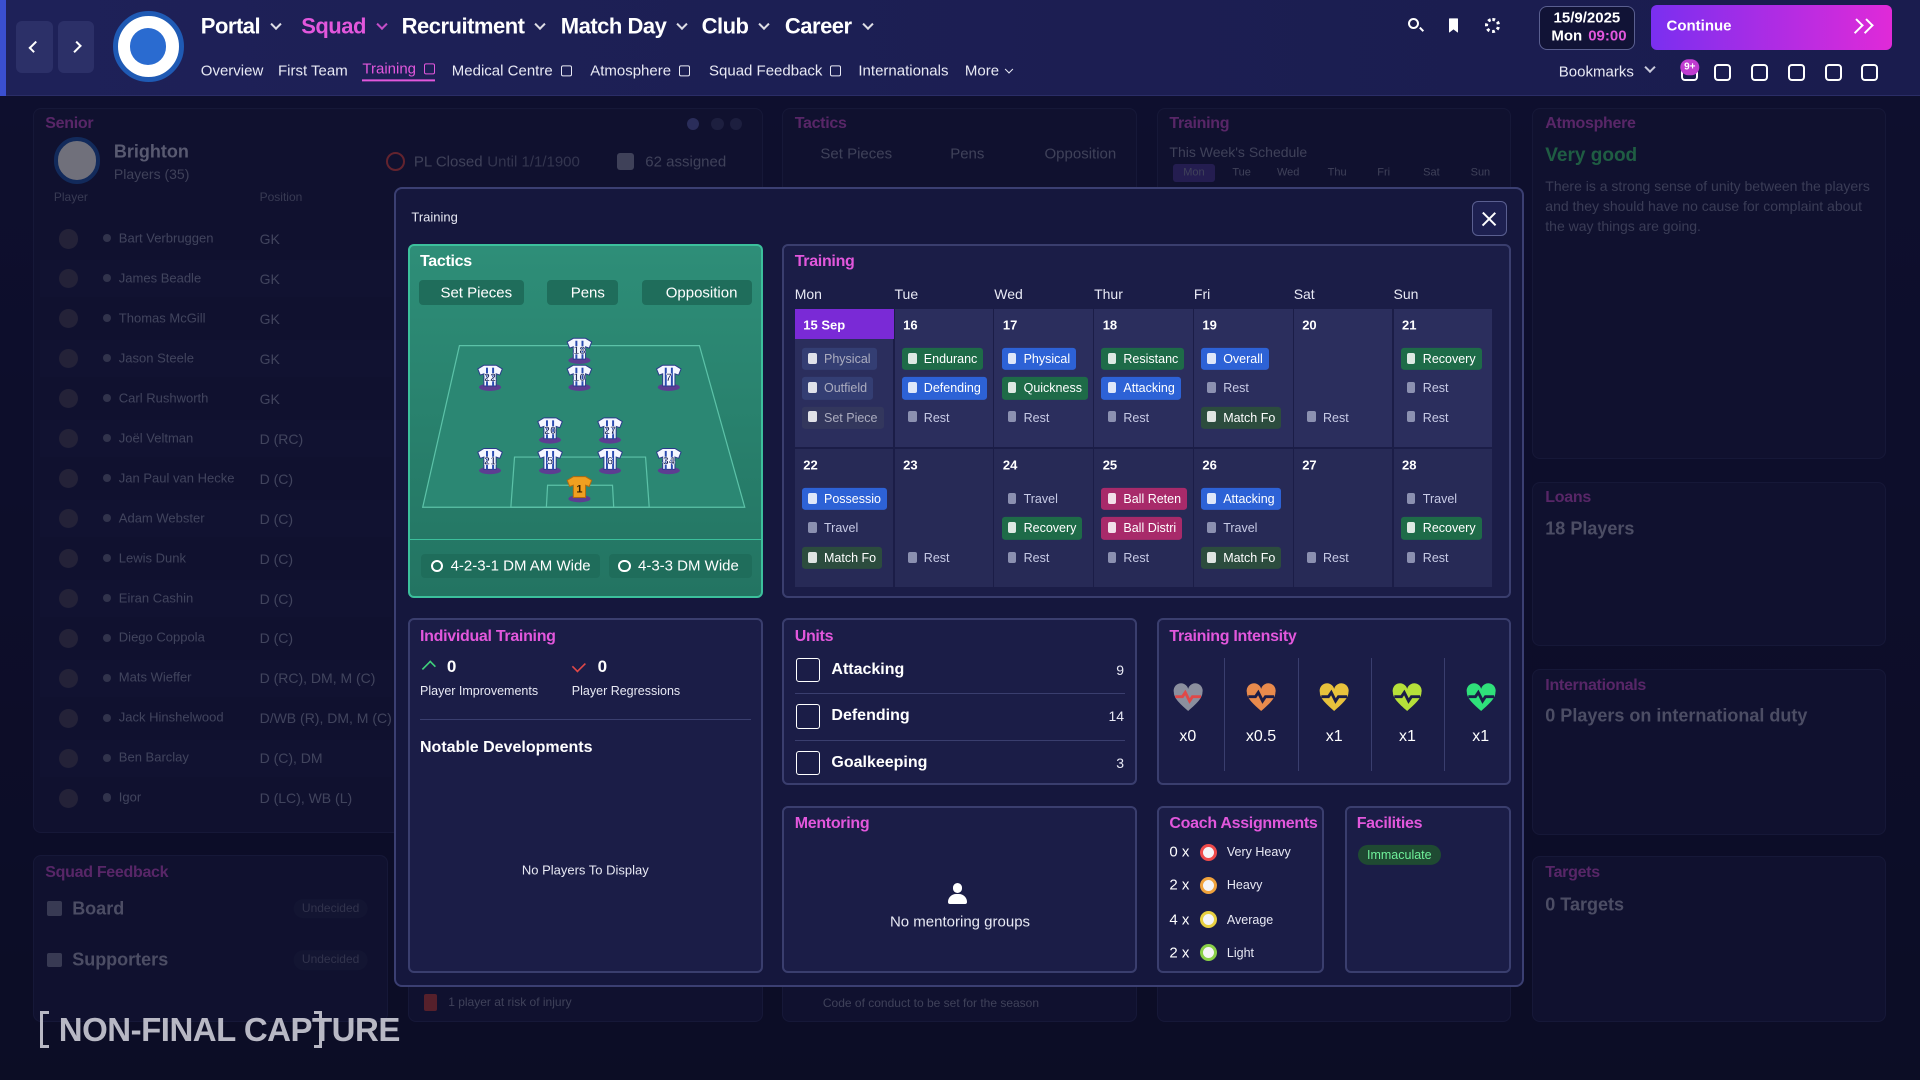 The image size is (1920, 1080). Describe the element at coordinates (399, 71) in the screenshot. I see `subnav-item: Training` at that location.